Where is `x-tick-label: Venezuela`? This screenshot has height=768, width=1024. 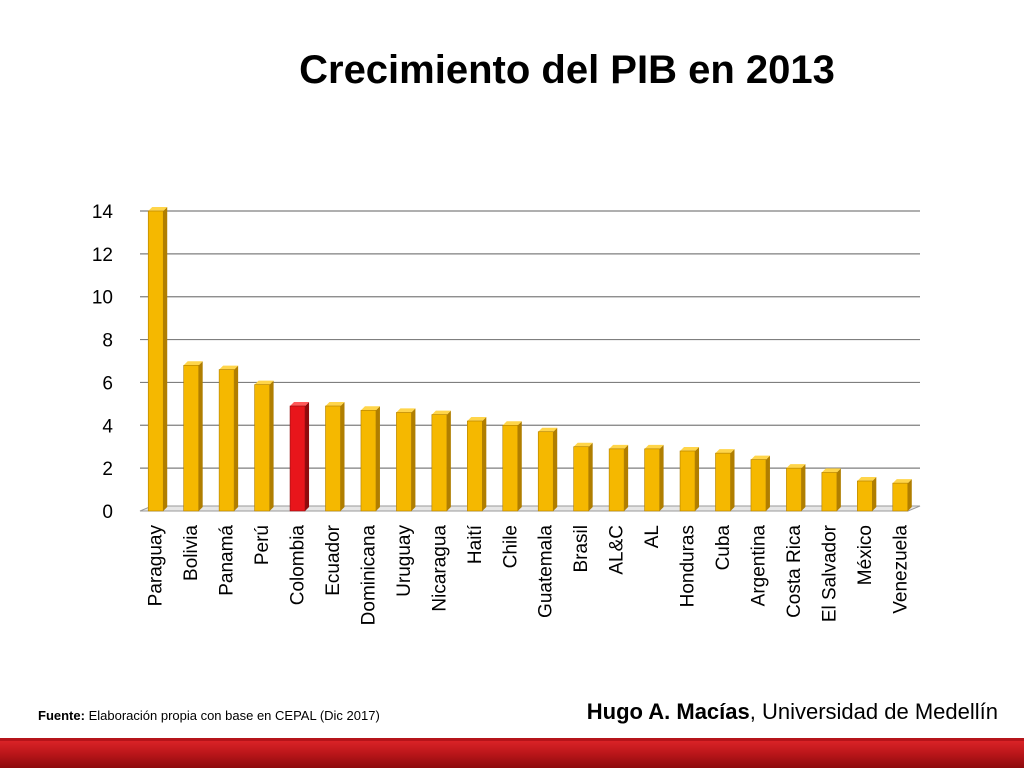 x-tick-label: Venezuela is located at coordinates (900, 569).